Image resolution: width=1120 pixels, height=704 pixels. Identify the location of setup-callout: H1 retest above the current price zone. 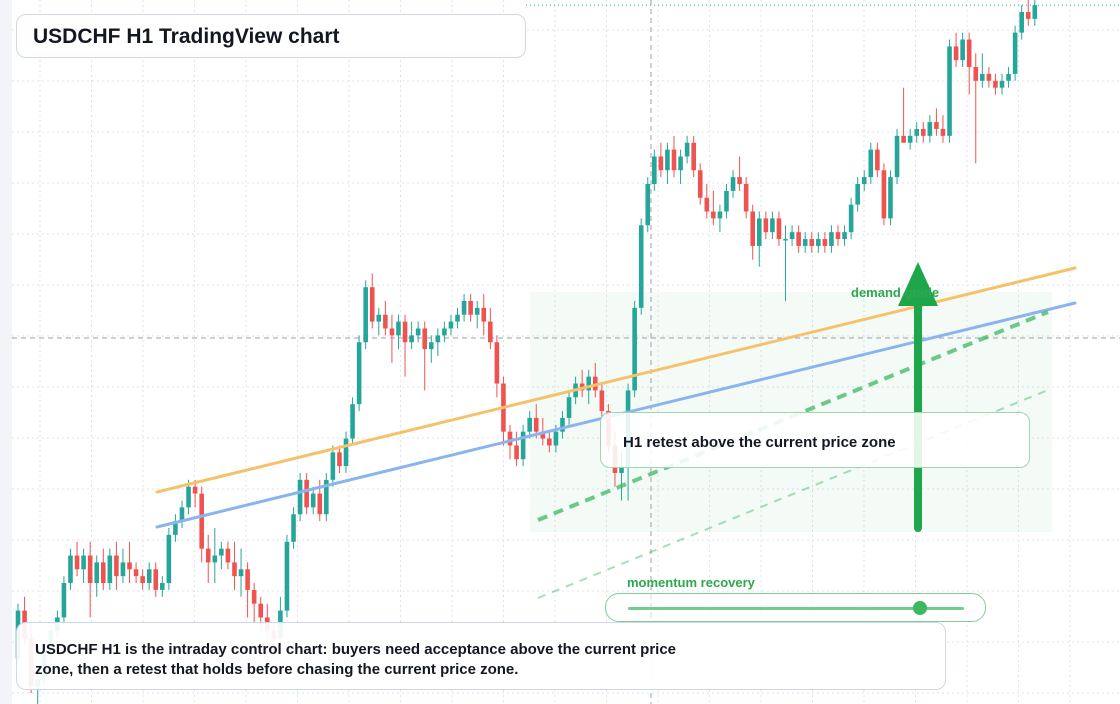
(815, 440).